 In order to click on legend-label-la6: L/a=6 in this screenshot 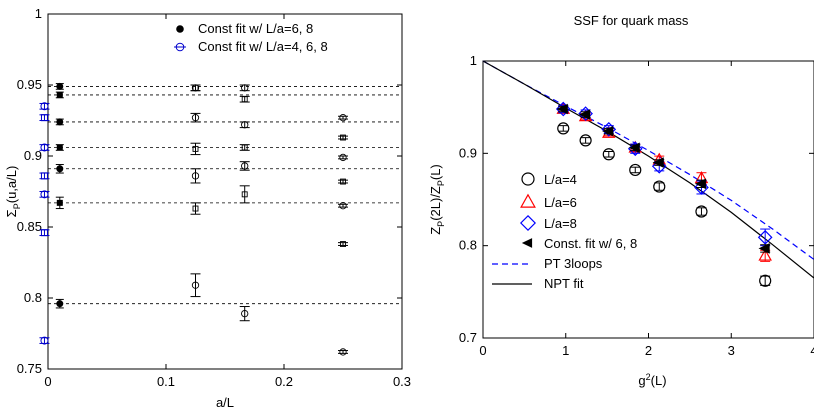, I will do `click(560, 202)`.